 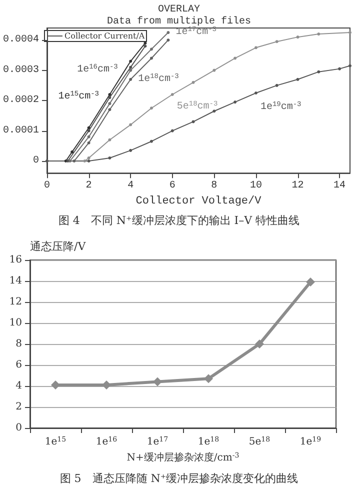 I want to click on x-axis-title: Collector Voltage/V, so click(x=199, y=202).